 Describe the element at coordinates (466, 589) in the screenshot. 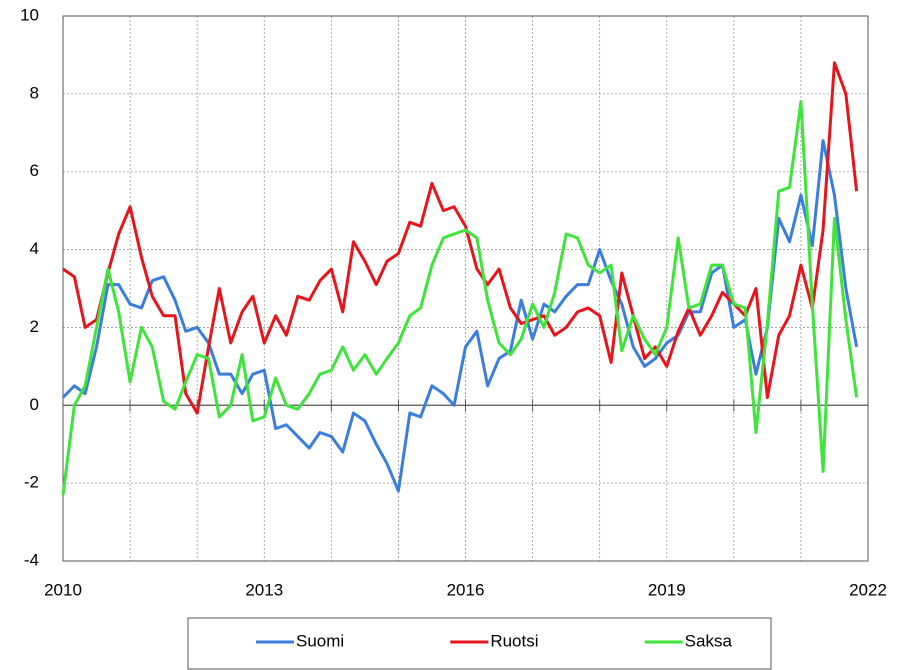

I see `x-tick-label: 2016` at that location.